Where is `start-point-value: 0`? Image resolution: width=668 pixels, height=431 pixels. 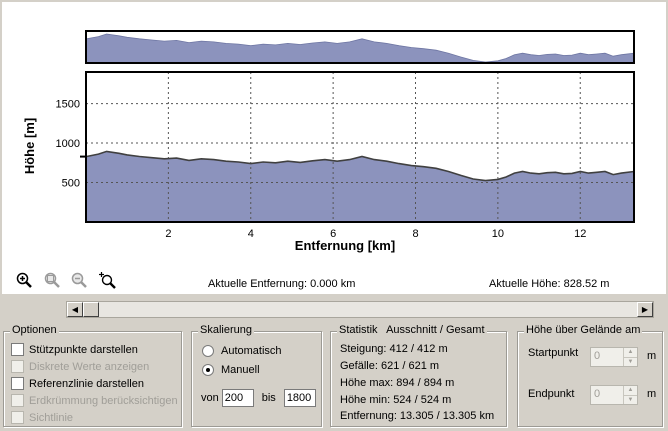 start-point-value: 0 is located at coordinates (597, 356).